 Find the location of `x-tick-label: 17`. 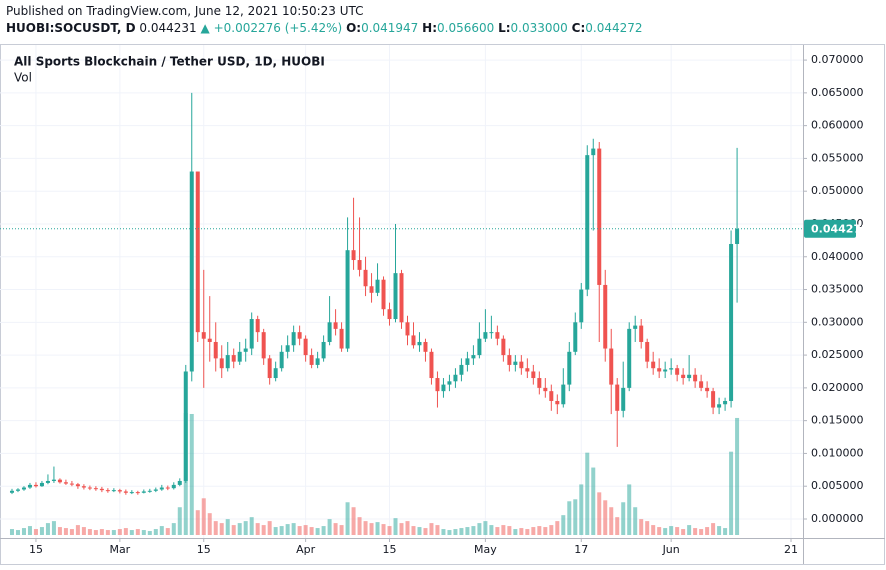

x-tick-label: 17 is located at coordinates (581, 549).